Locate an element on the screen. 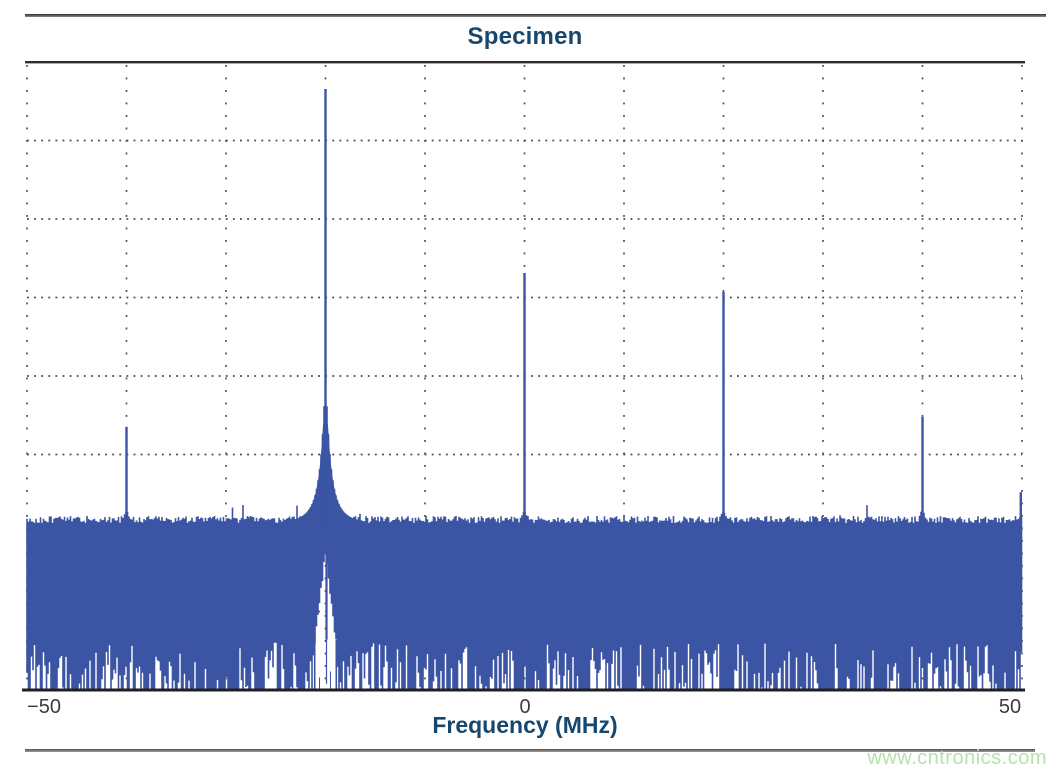 Image resolution: width=1050 pixels, height=774 pixels. bottom-rule is located at coordinates (530, 750).